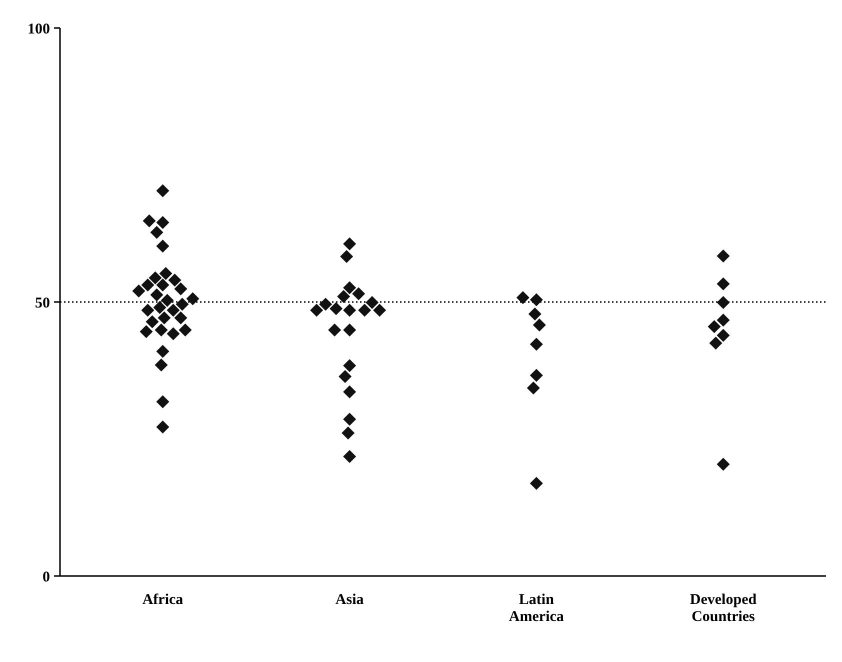 The height and width of the screenshot is (662, 842). Describe the element at coordinates (46, 577) in the screenshot. I see `y-tick-label: 0` at that location.